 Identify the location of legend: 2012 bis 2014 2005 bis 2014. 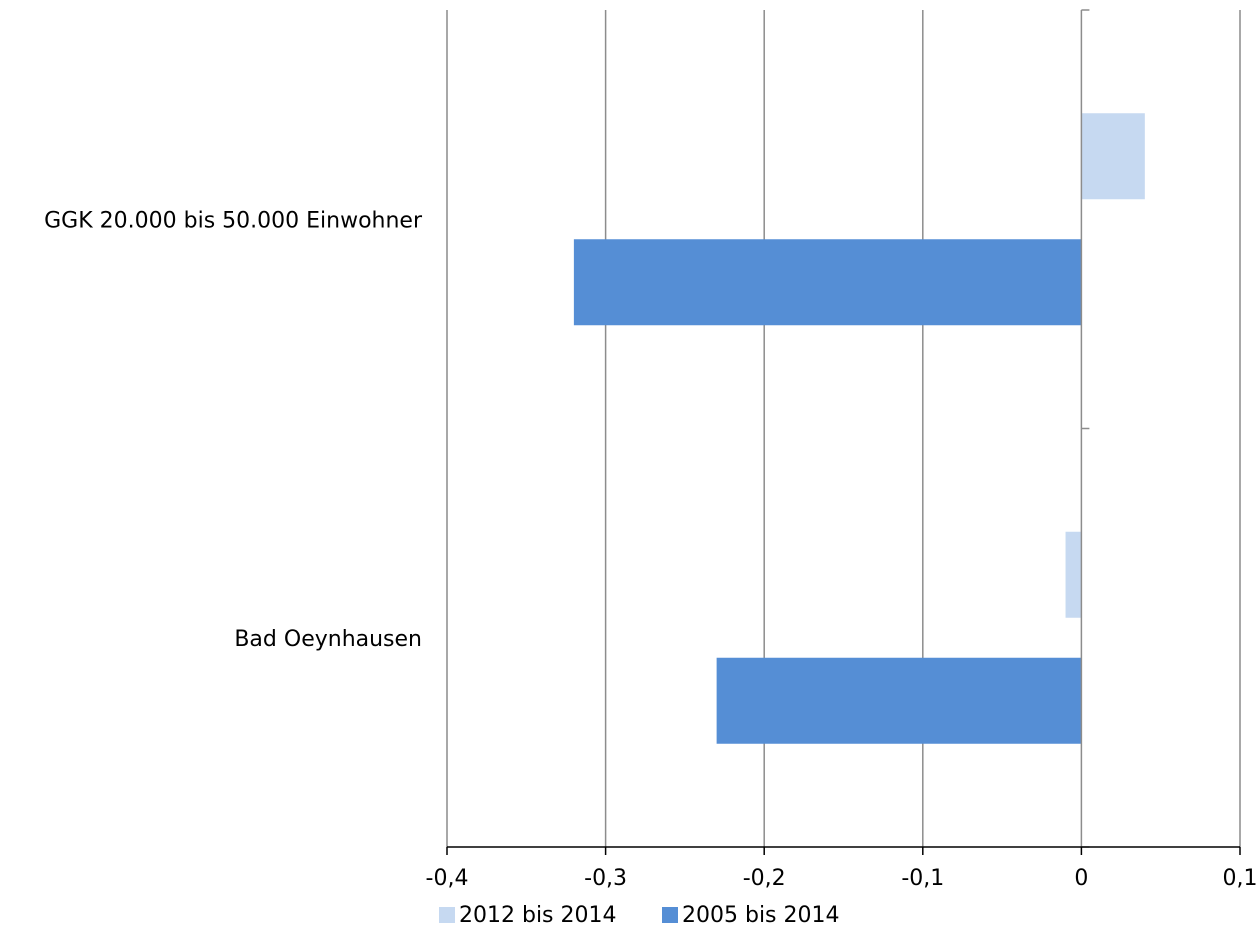
(639, 915).